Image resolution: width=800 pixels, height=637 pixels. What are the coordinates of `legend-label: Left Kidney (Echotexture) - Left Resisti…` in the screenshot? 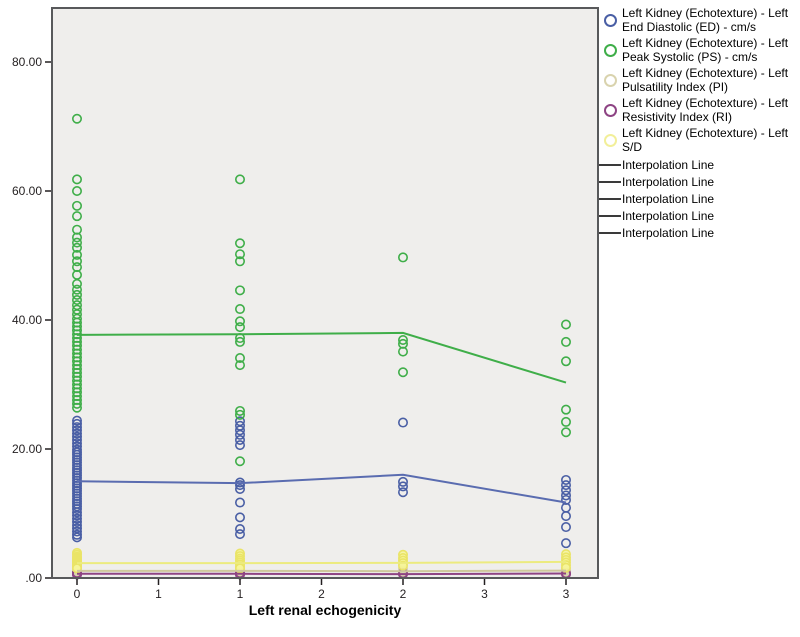 It's located at (705, 110).